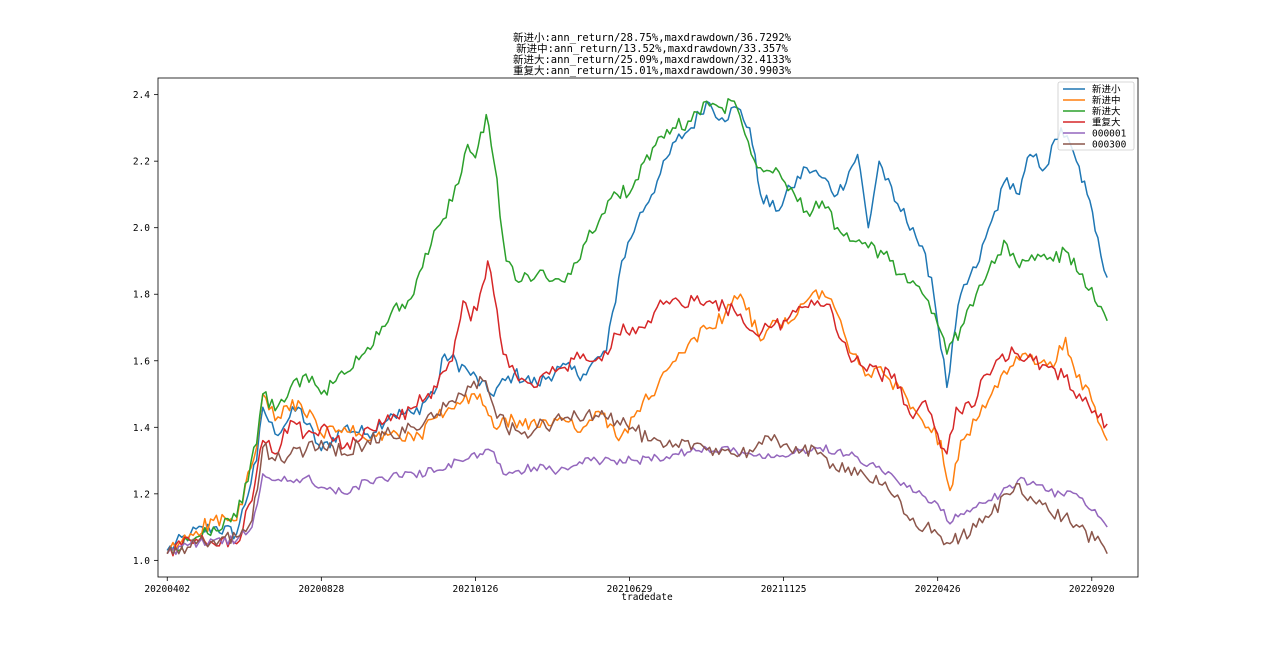 The height and width of the screenshot is (650, 1262). What do you see at coordinates (141, 228) in the screenshot?
I see `y-tick-label: 2.0` at bounding box center [141, 228].